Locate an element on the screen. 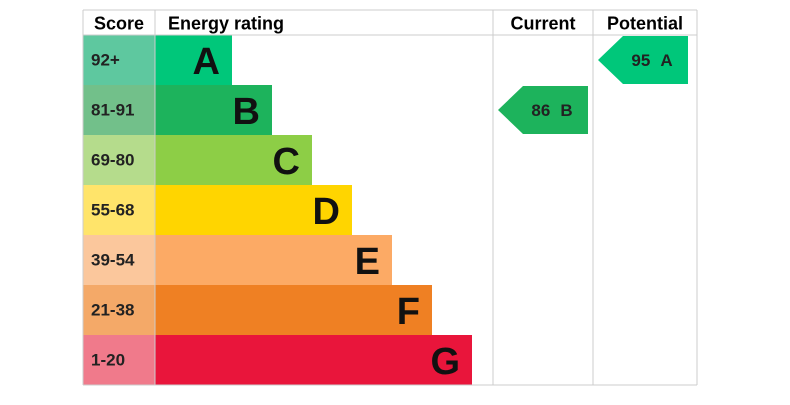 This screenshot has height=405, width=790. score-range: 92+ is located at coordinates (105, 60).